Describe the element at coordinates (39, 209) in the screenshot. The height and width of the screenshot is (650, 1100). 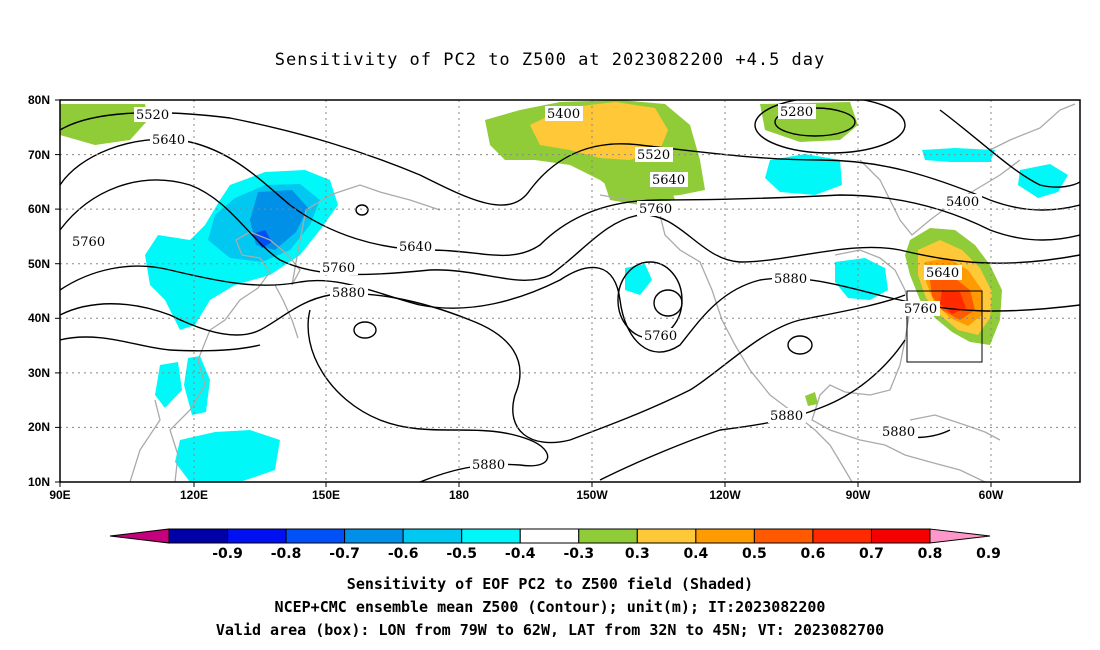
I see `lat-tick-label: 60N` at that location.